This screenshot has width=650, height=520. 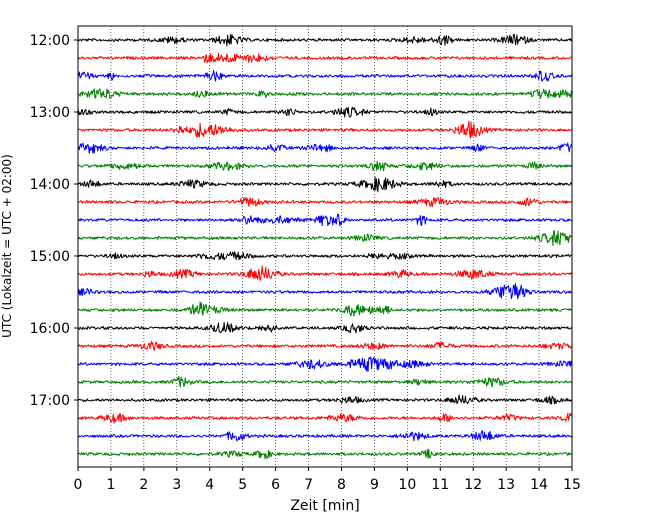 I want to click on x-tick-label-8: 8, so click(x=341, y=485).